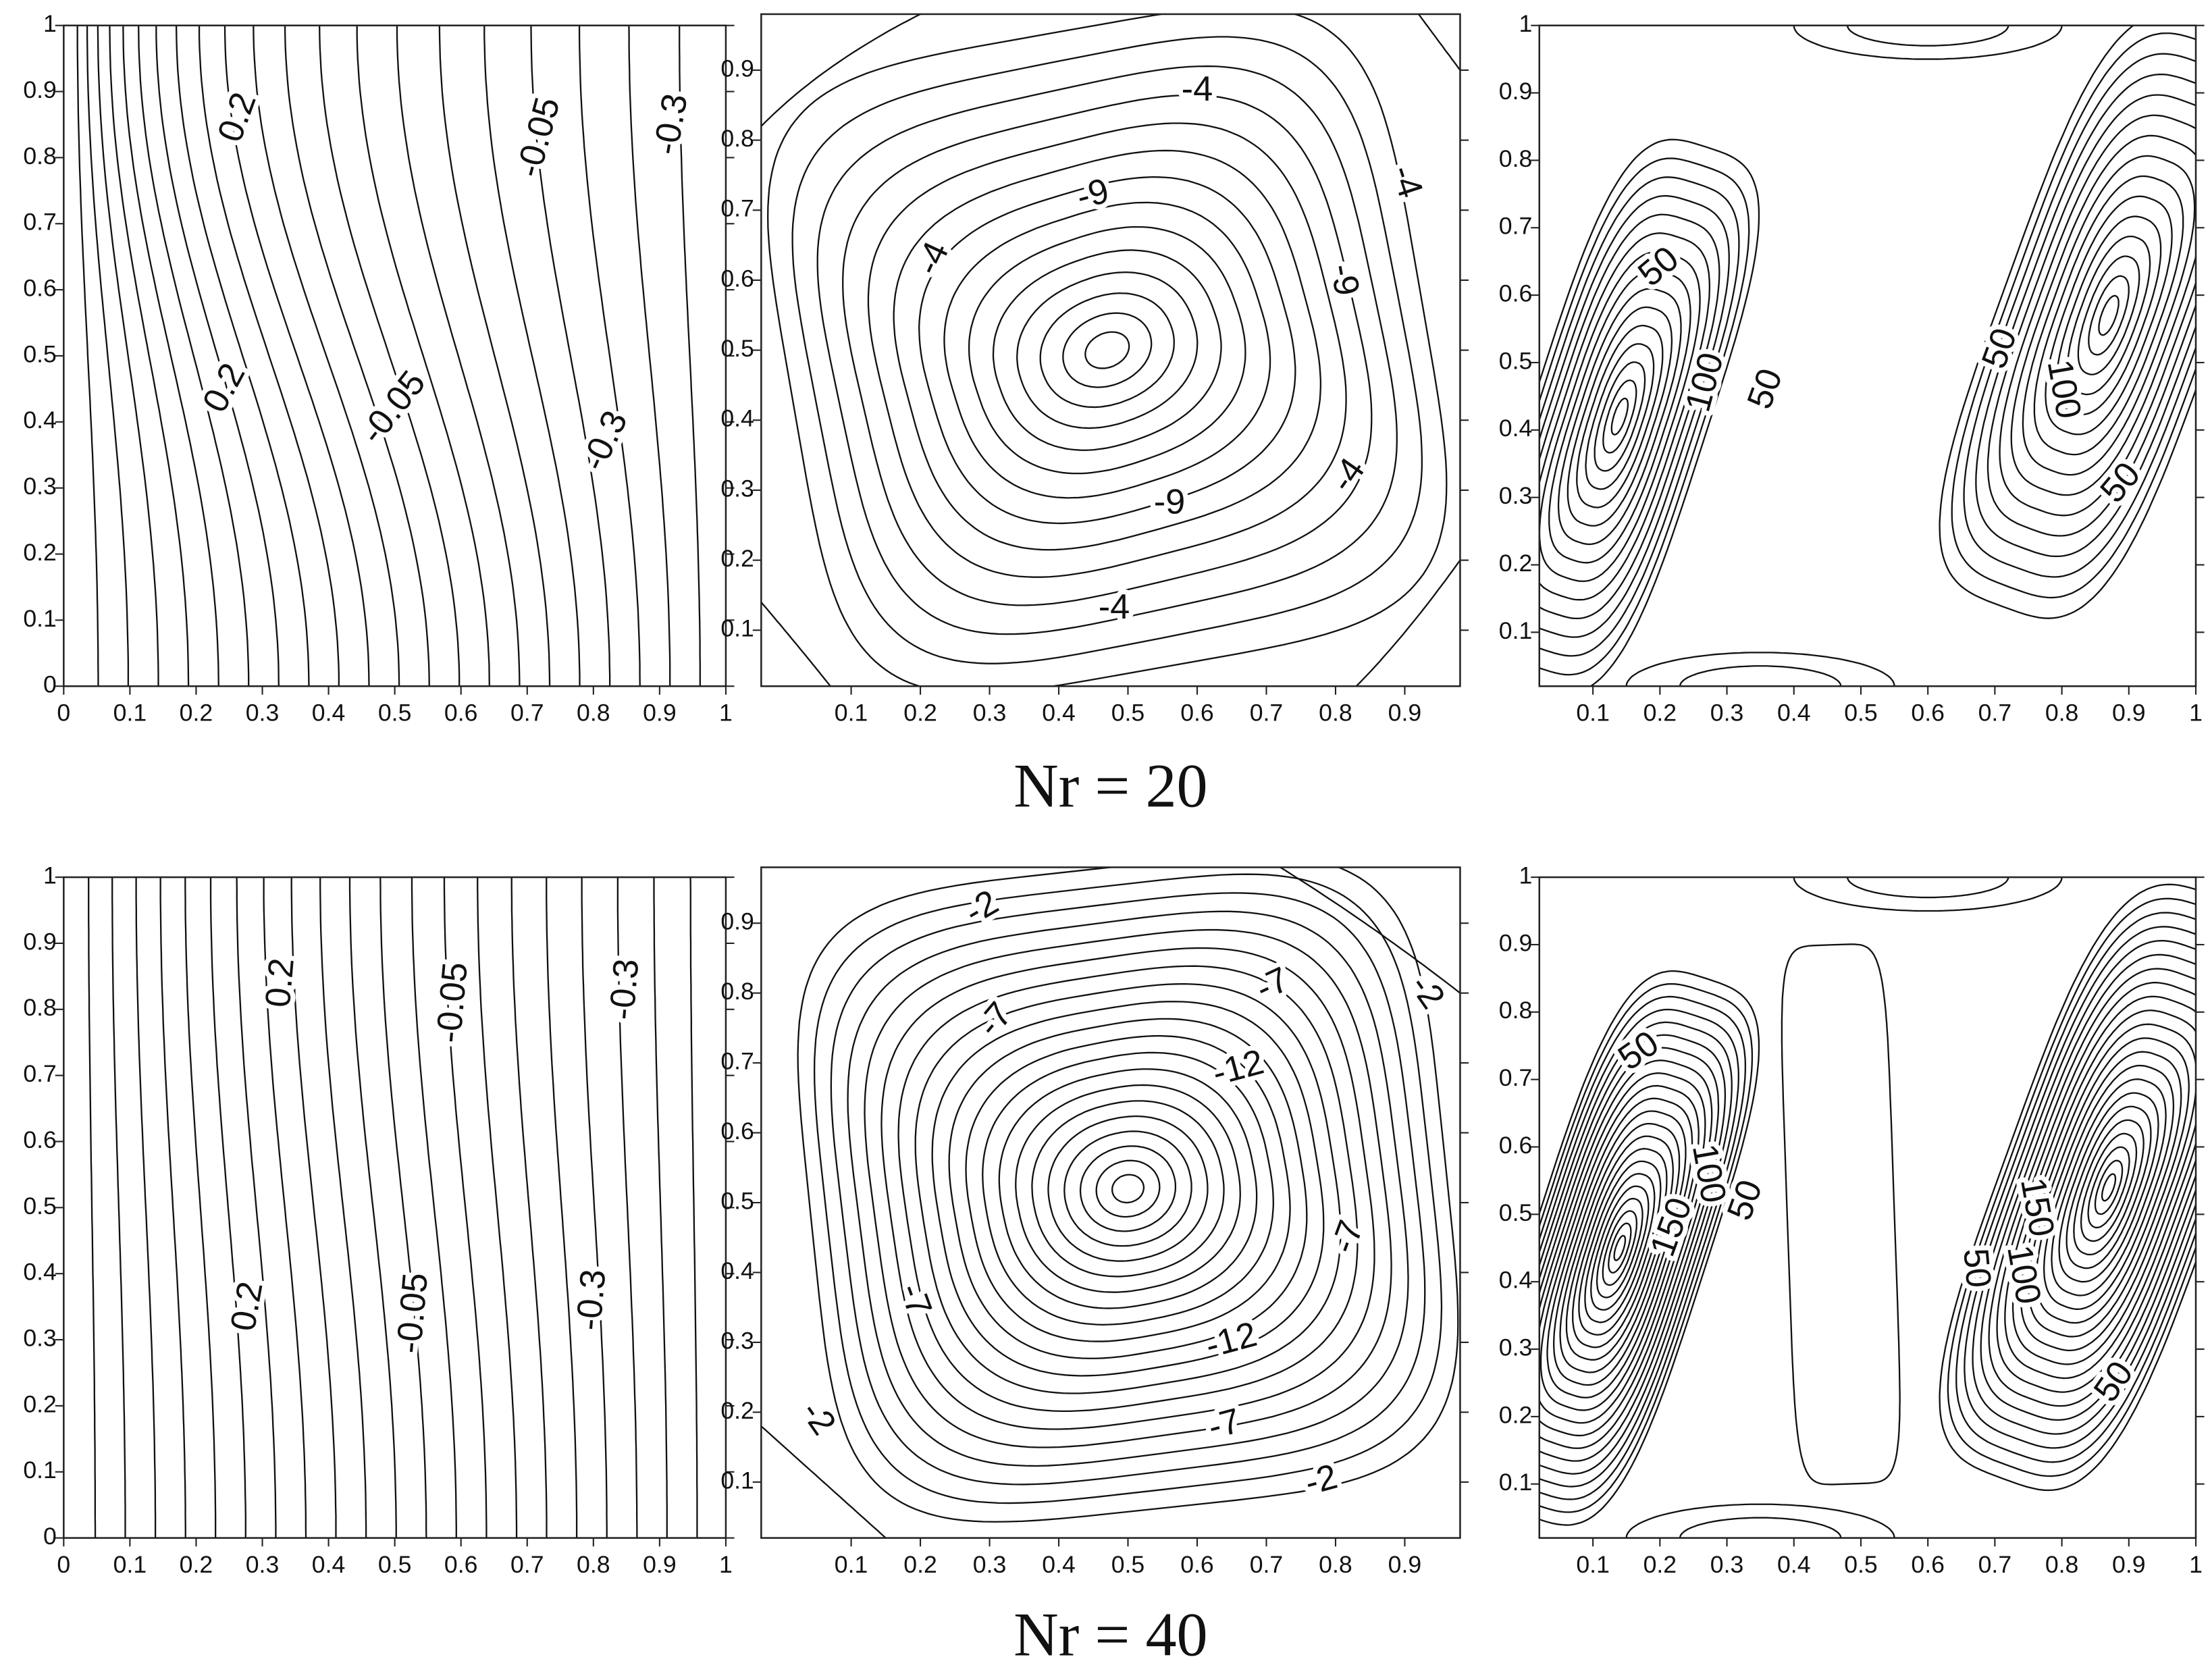  I want to click on x-tick-label: 0, so click(63, 1565).